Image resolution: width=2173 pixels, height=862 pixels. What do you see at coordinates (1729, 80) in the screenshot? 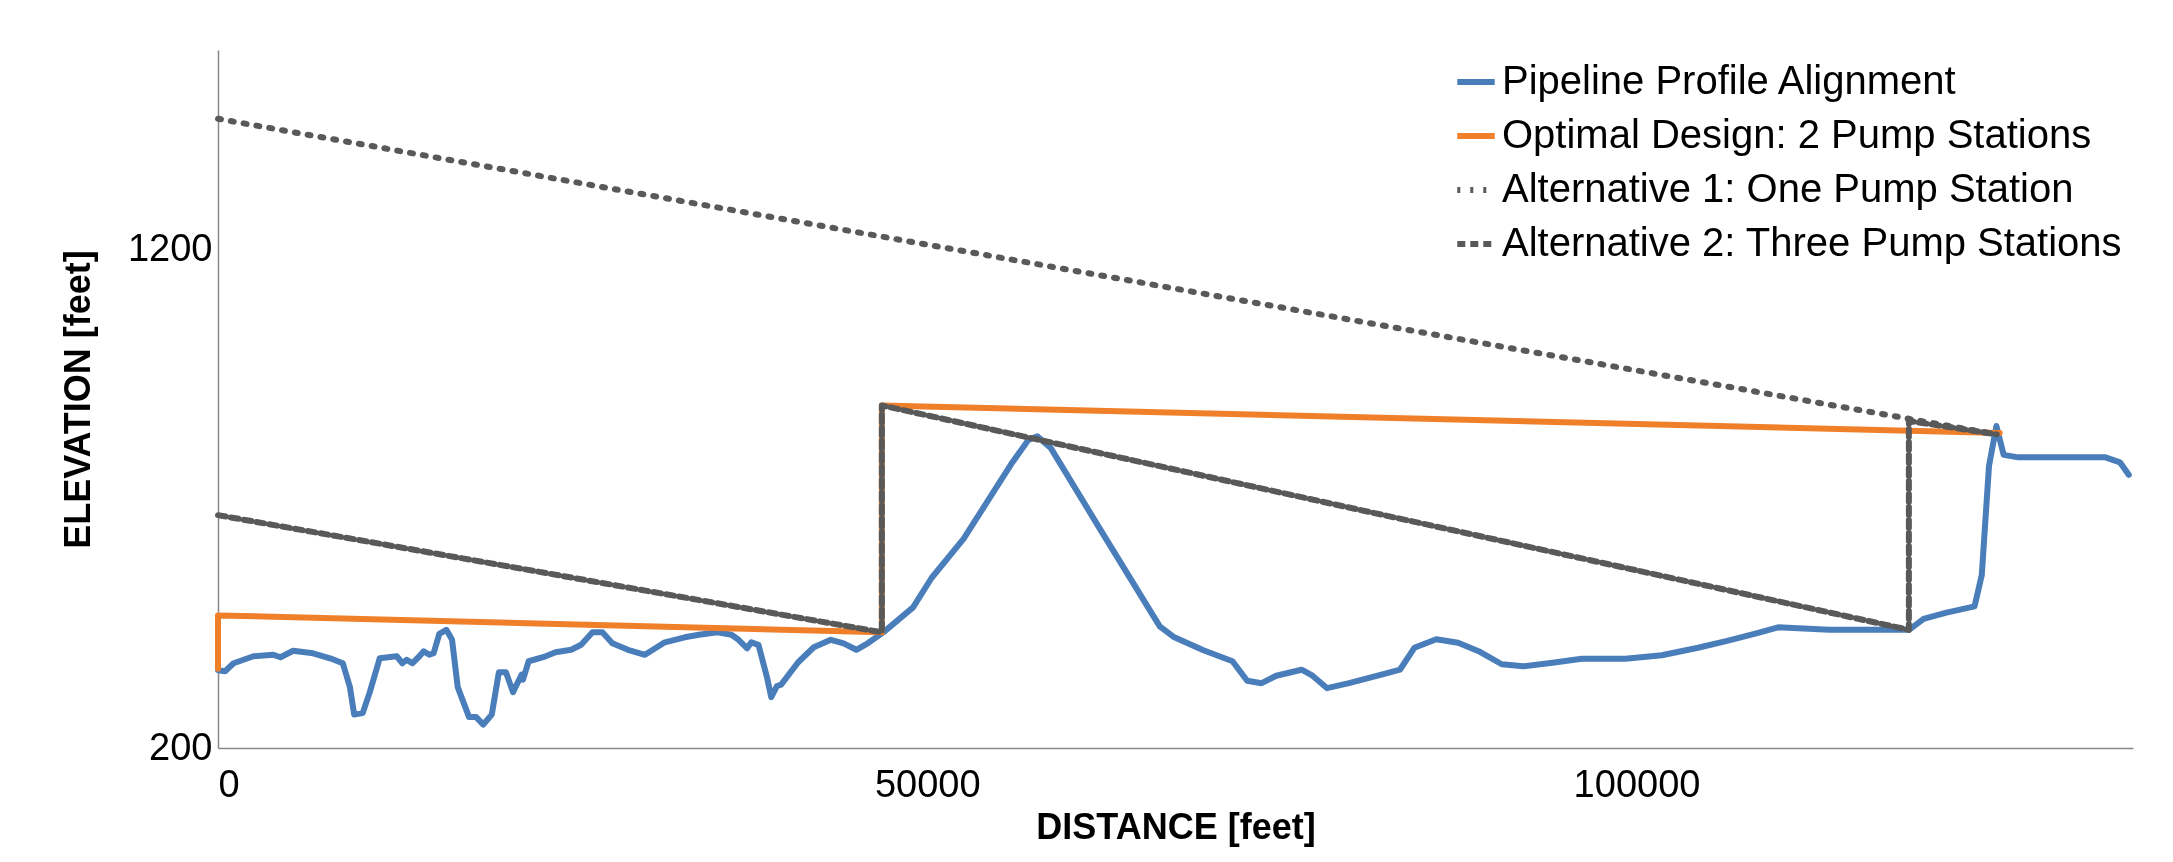
I see `legend-label: Pipeline Profile Alignment` at bounding box center [1729, 80].